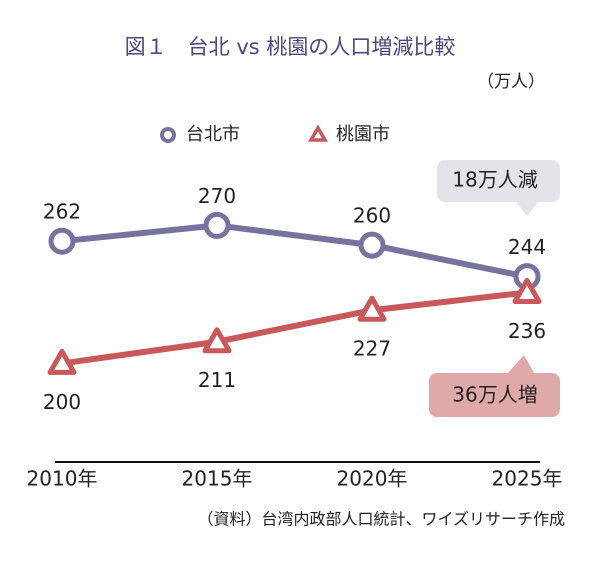 The height and width of the screenshot is (564, 614). What do you see at coordinates (372, 349) in the screenshot?
I see `data-label: 227` at bounding box center [372, 349].